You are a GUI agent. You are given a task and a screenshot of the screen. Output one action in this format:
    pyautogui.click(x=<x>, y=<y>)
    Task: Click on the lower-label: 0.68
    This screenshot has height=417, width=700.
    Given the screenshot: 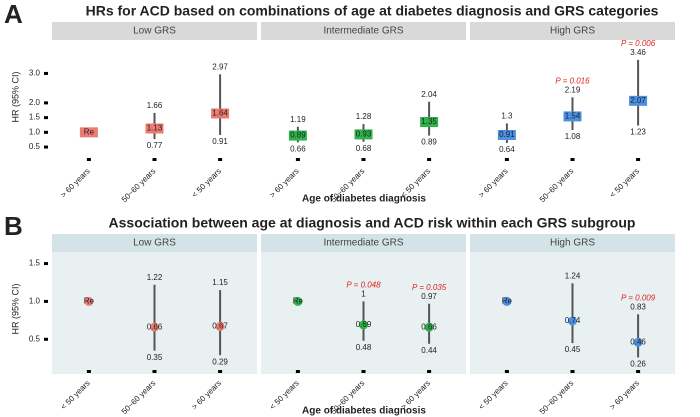 What is the action you would take?
    pyautogui.click(x=364, y=148)
    